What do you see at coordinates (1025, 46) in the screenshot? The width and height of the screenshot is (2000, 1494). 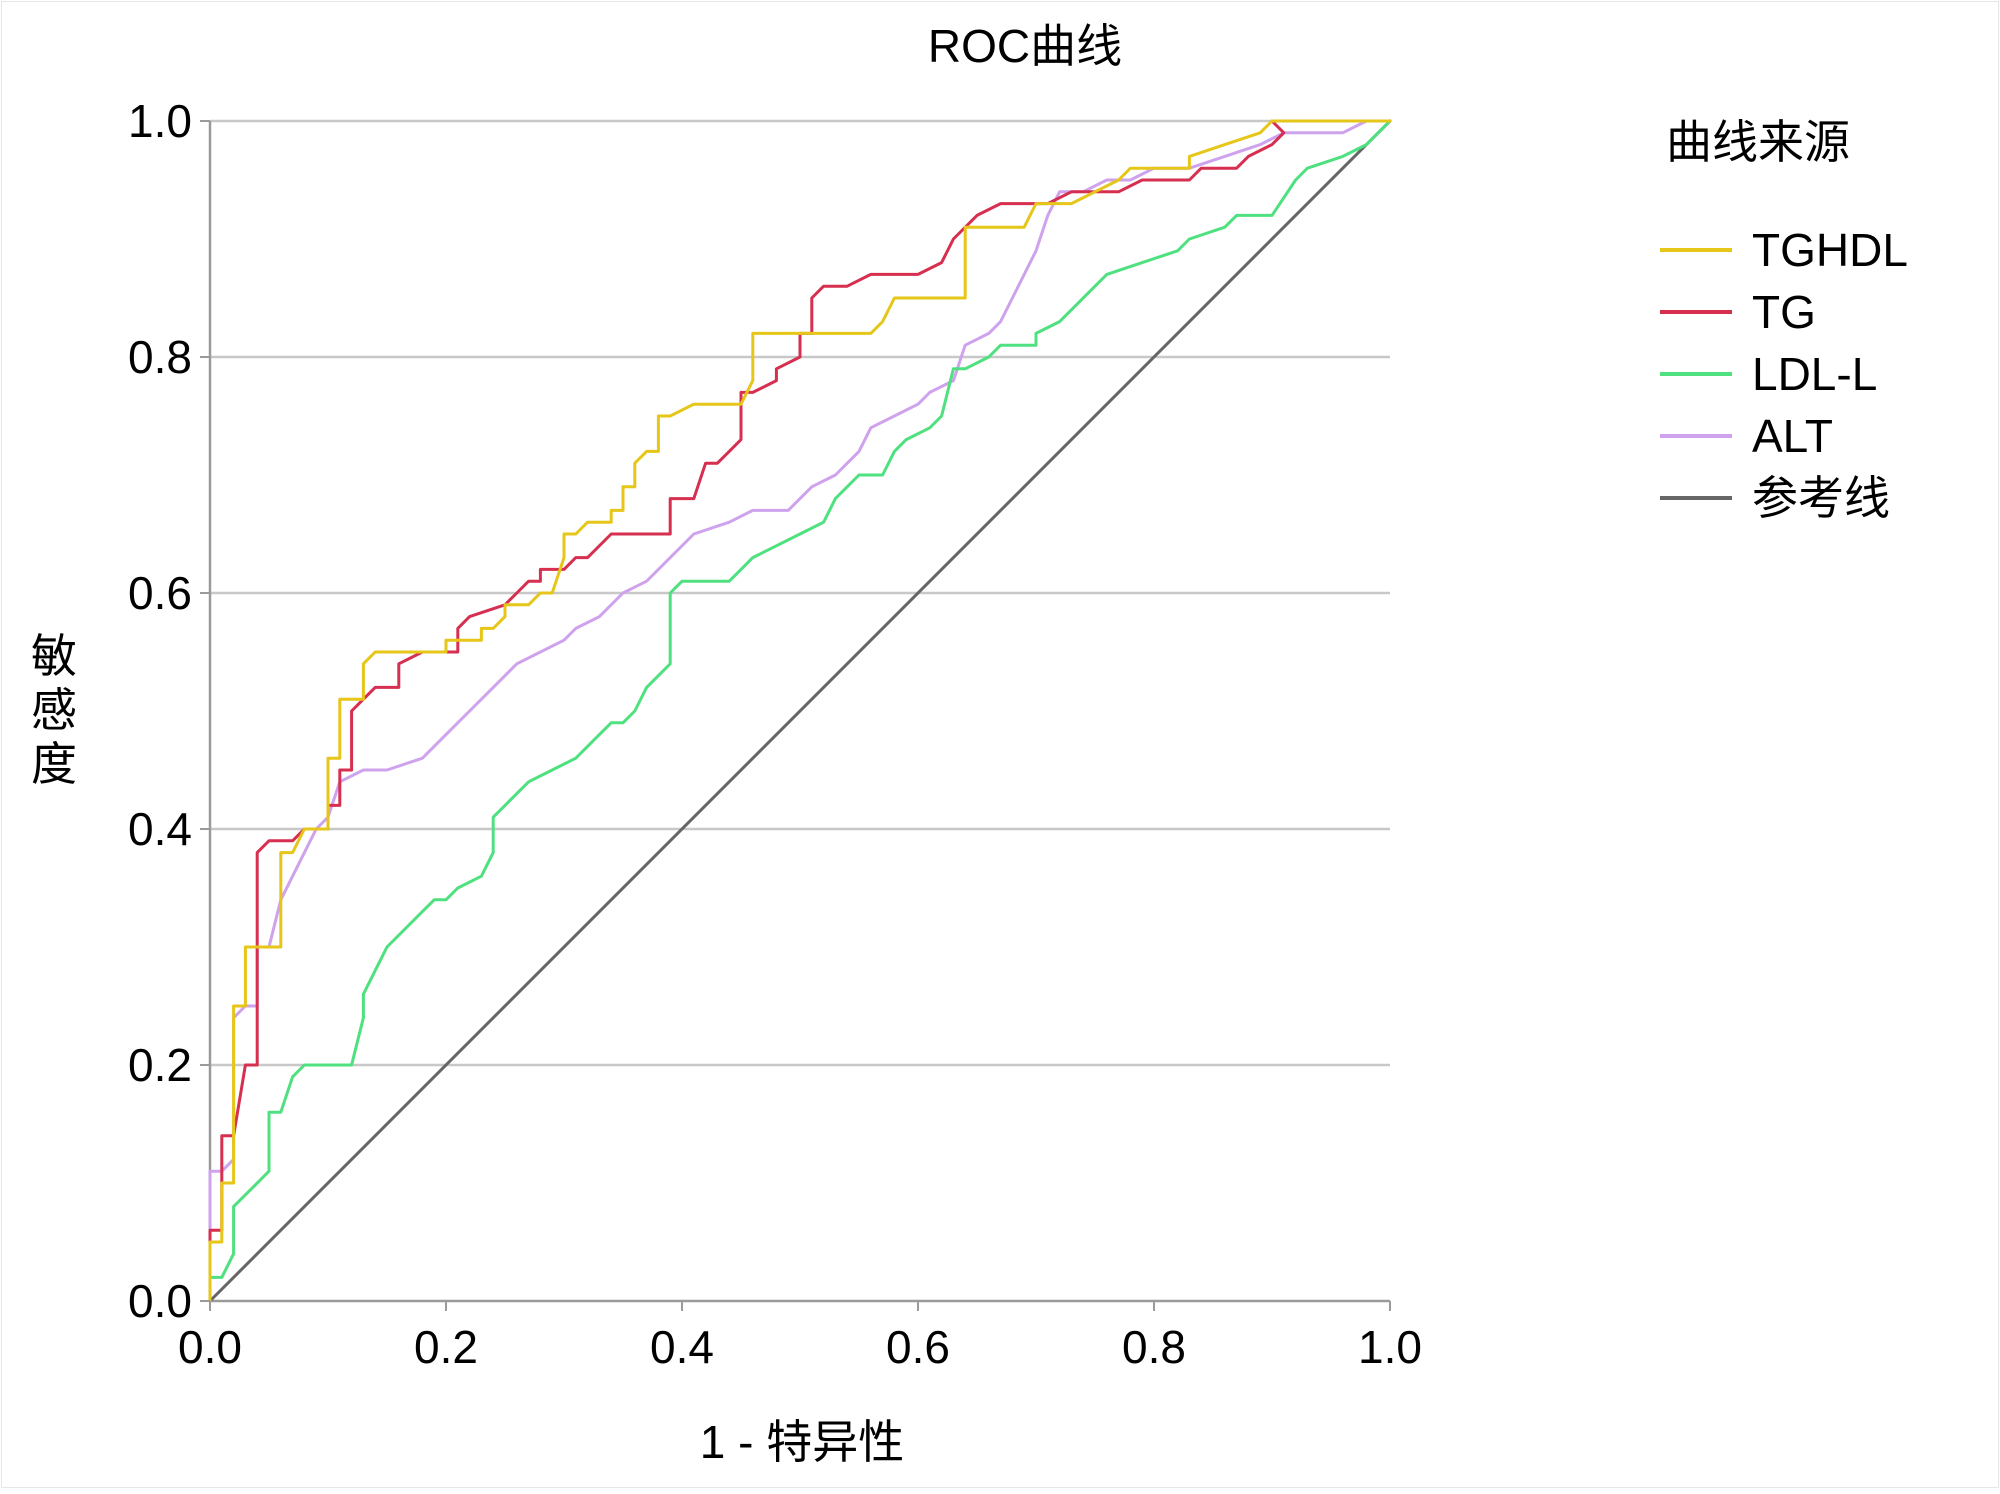 I see `chart-title: ROC曲线` at bounding box center [1025, 46].